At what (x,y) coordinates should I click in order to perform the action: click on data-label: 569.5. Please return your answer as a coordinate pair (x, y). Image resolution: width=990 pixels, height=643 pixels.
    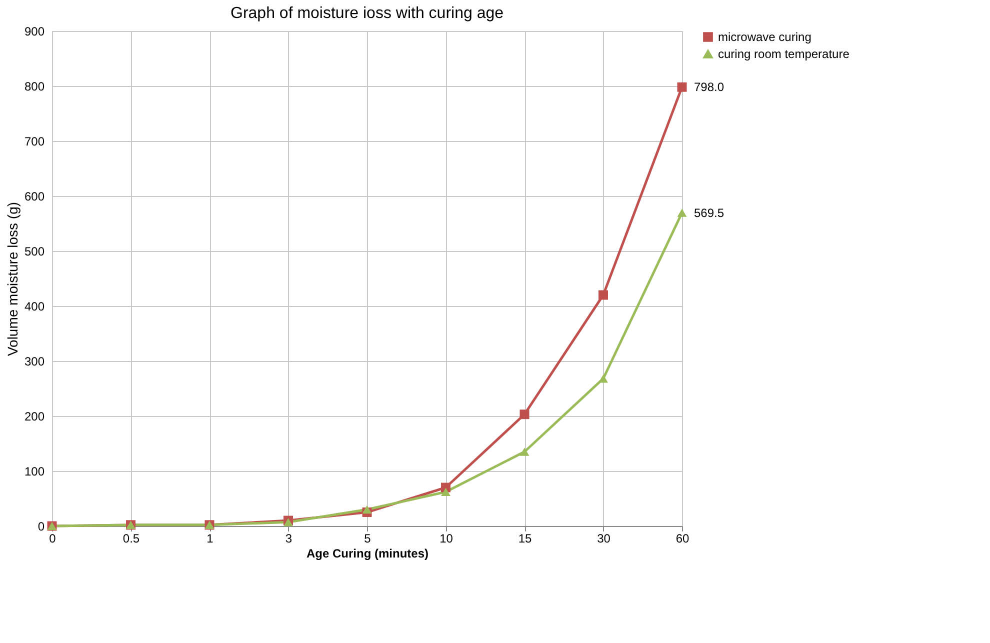
    Looking at the image, I should click on (709, 213).